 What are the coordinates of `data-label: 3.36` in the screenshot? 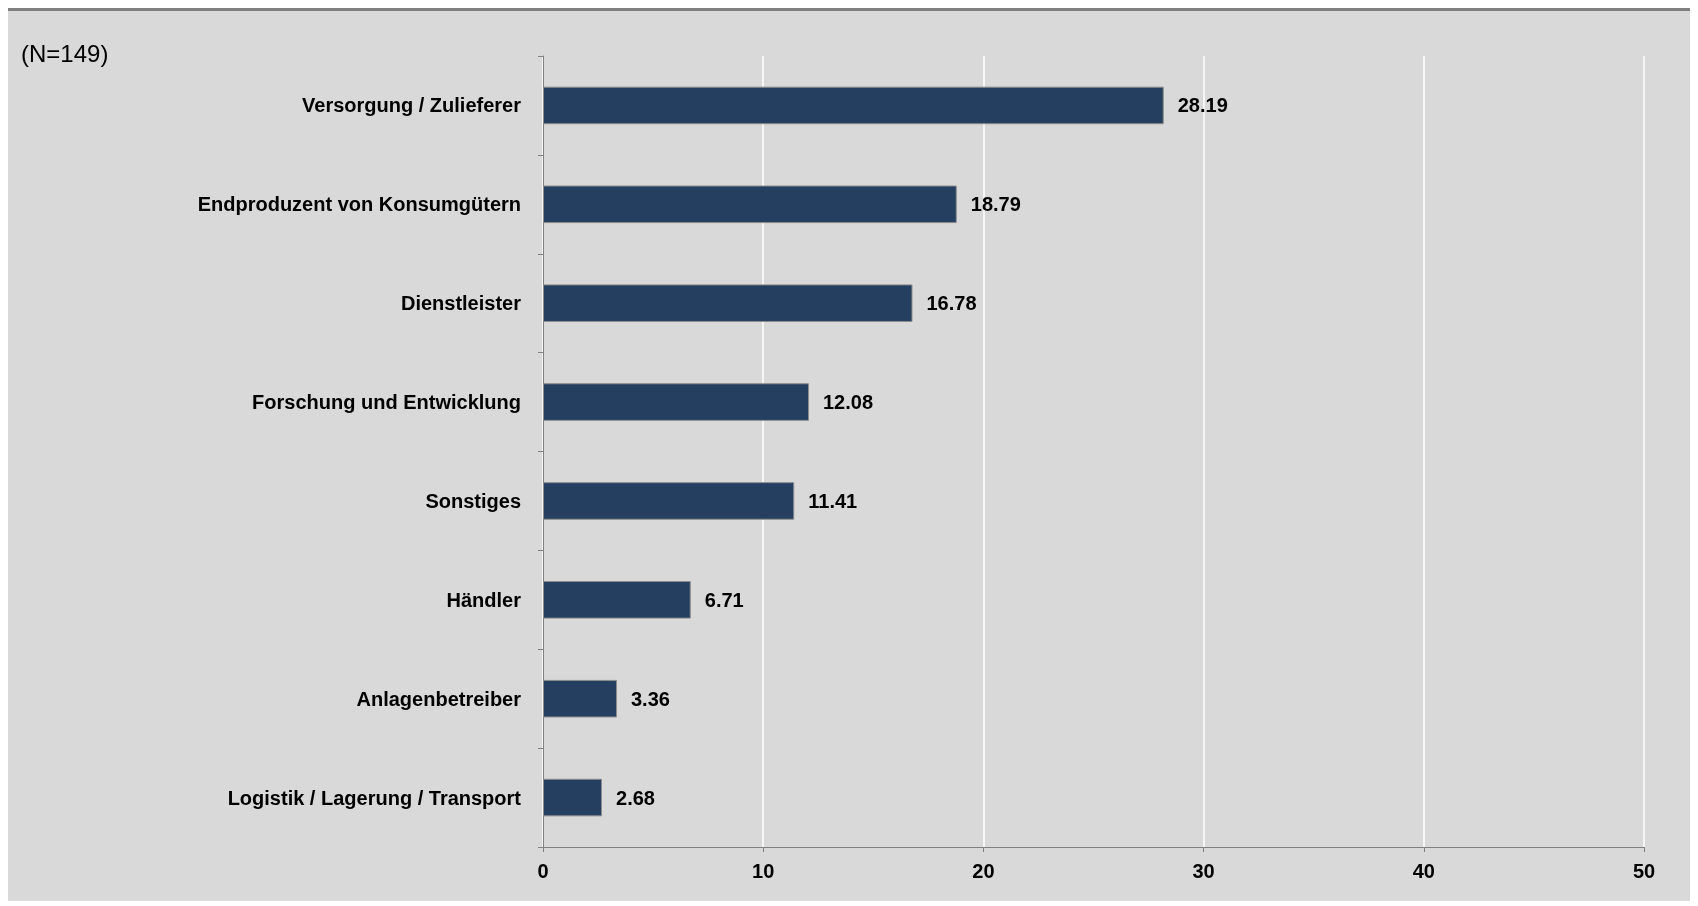 It's located at (650, 698).